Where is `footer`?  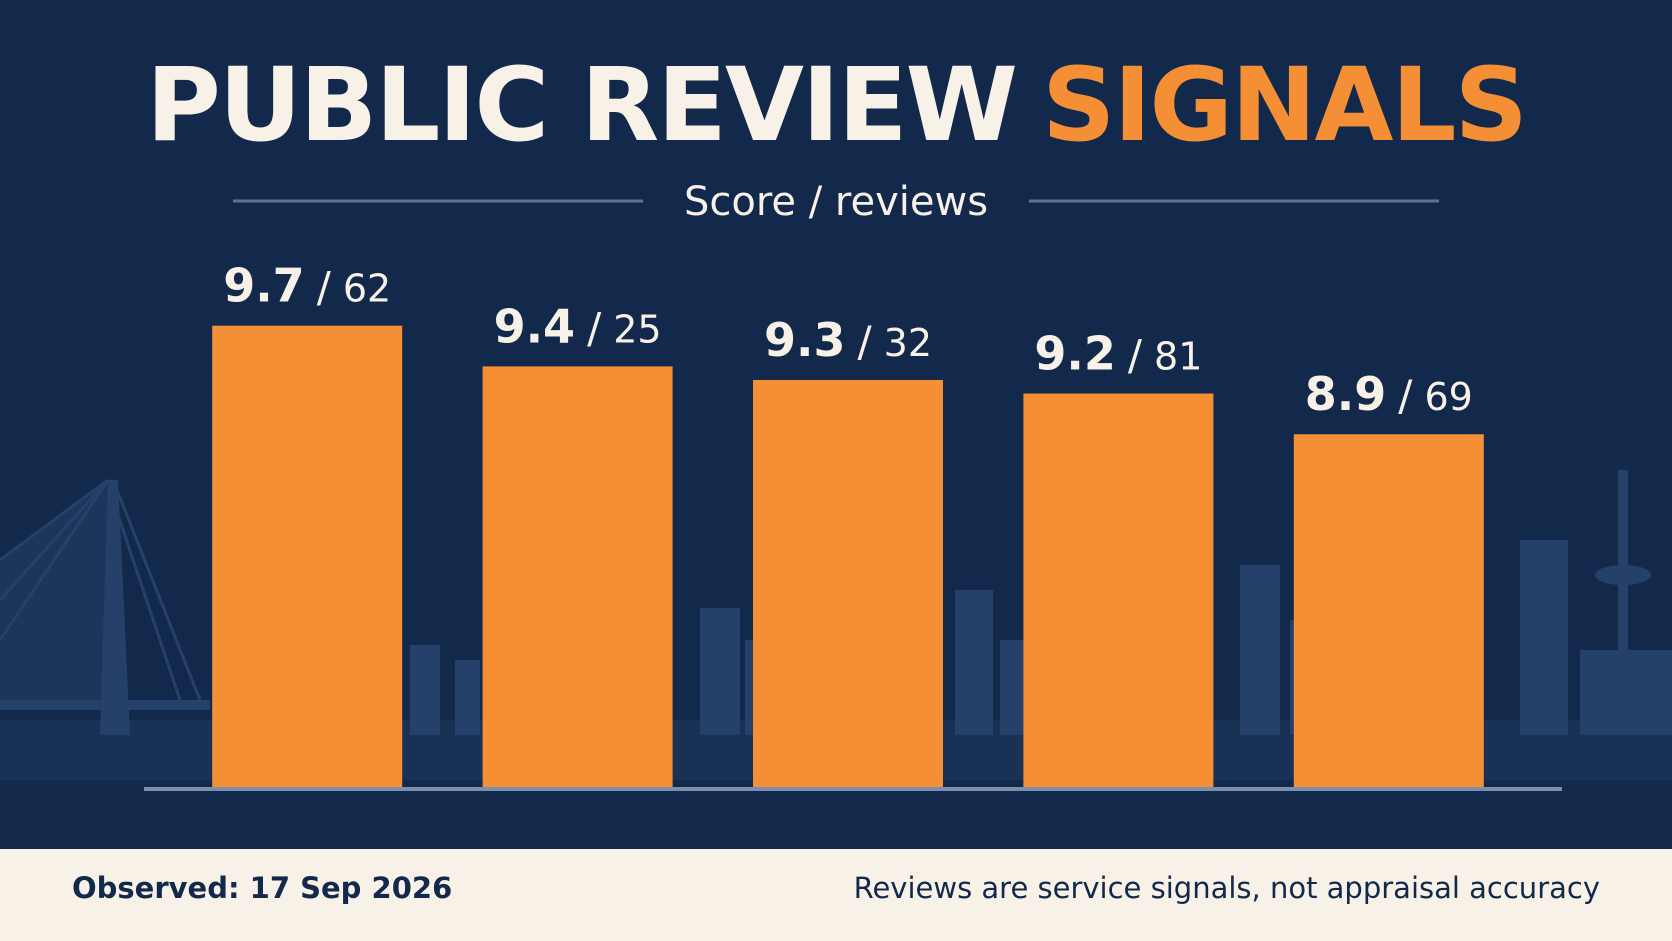 footer is located at coordinates (836, 895).